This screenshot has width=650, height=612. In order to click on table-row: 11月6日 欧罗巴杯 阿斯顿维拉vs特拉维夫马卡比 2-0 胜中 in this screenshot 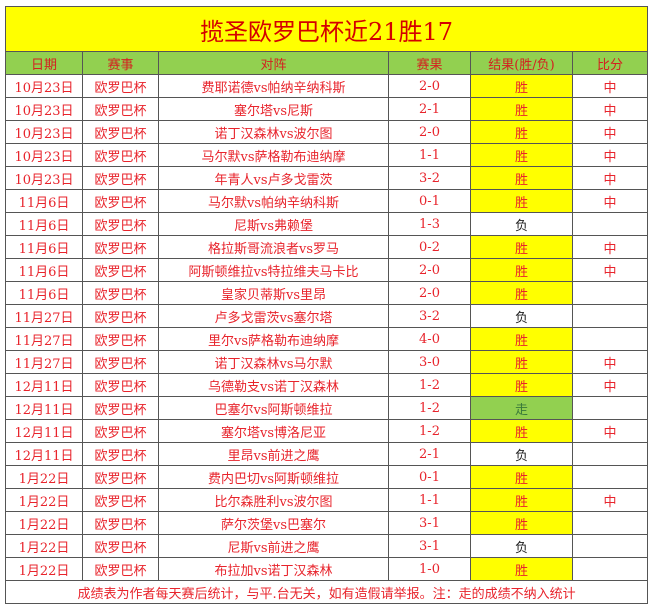, I will do `click(327, 270)`.